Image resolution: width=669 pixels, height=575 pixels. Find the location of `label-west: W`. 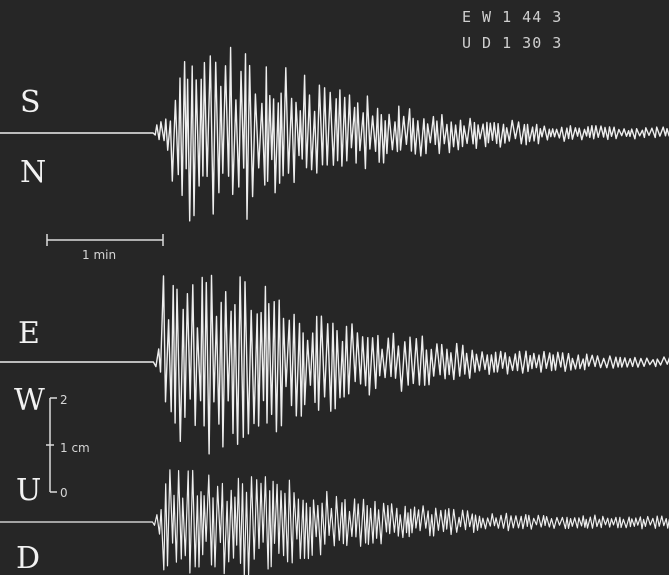

label-west: W is located at coordinates (29, 400).